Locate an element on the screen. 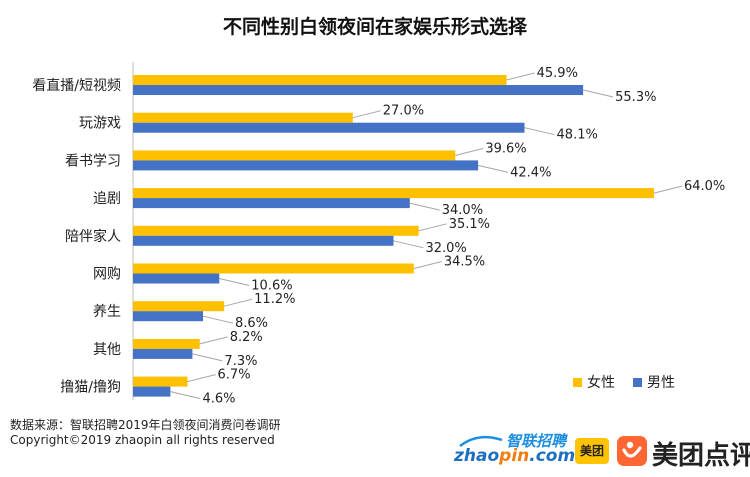  data-label-female: 35.1% is located at coordinates (469, 224).